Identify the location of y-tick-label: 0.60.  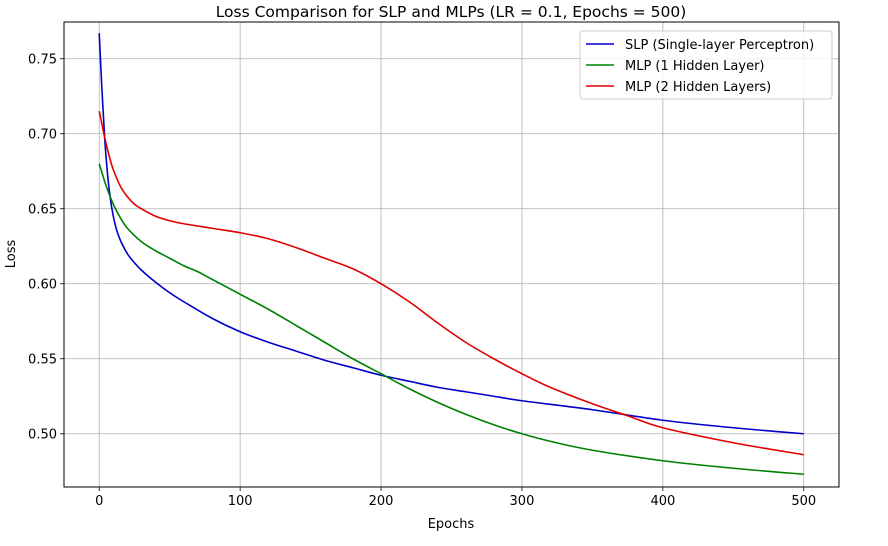
(42, 284).